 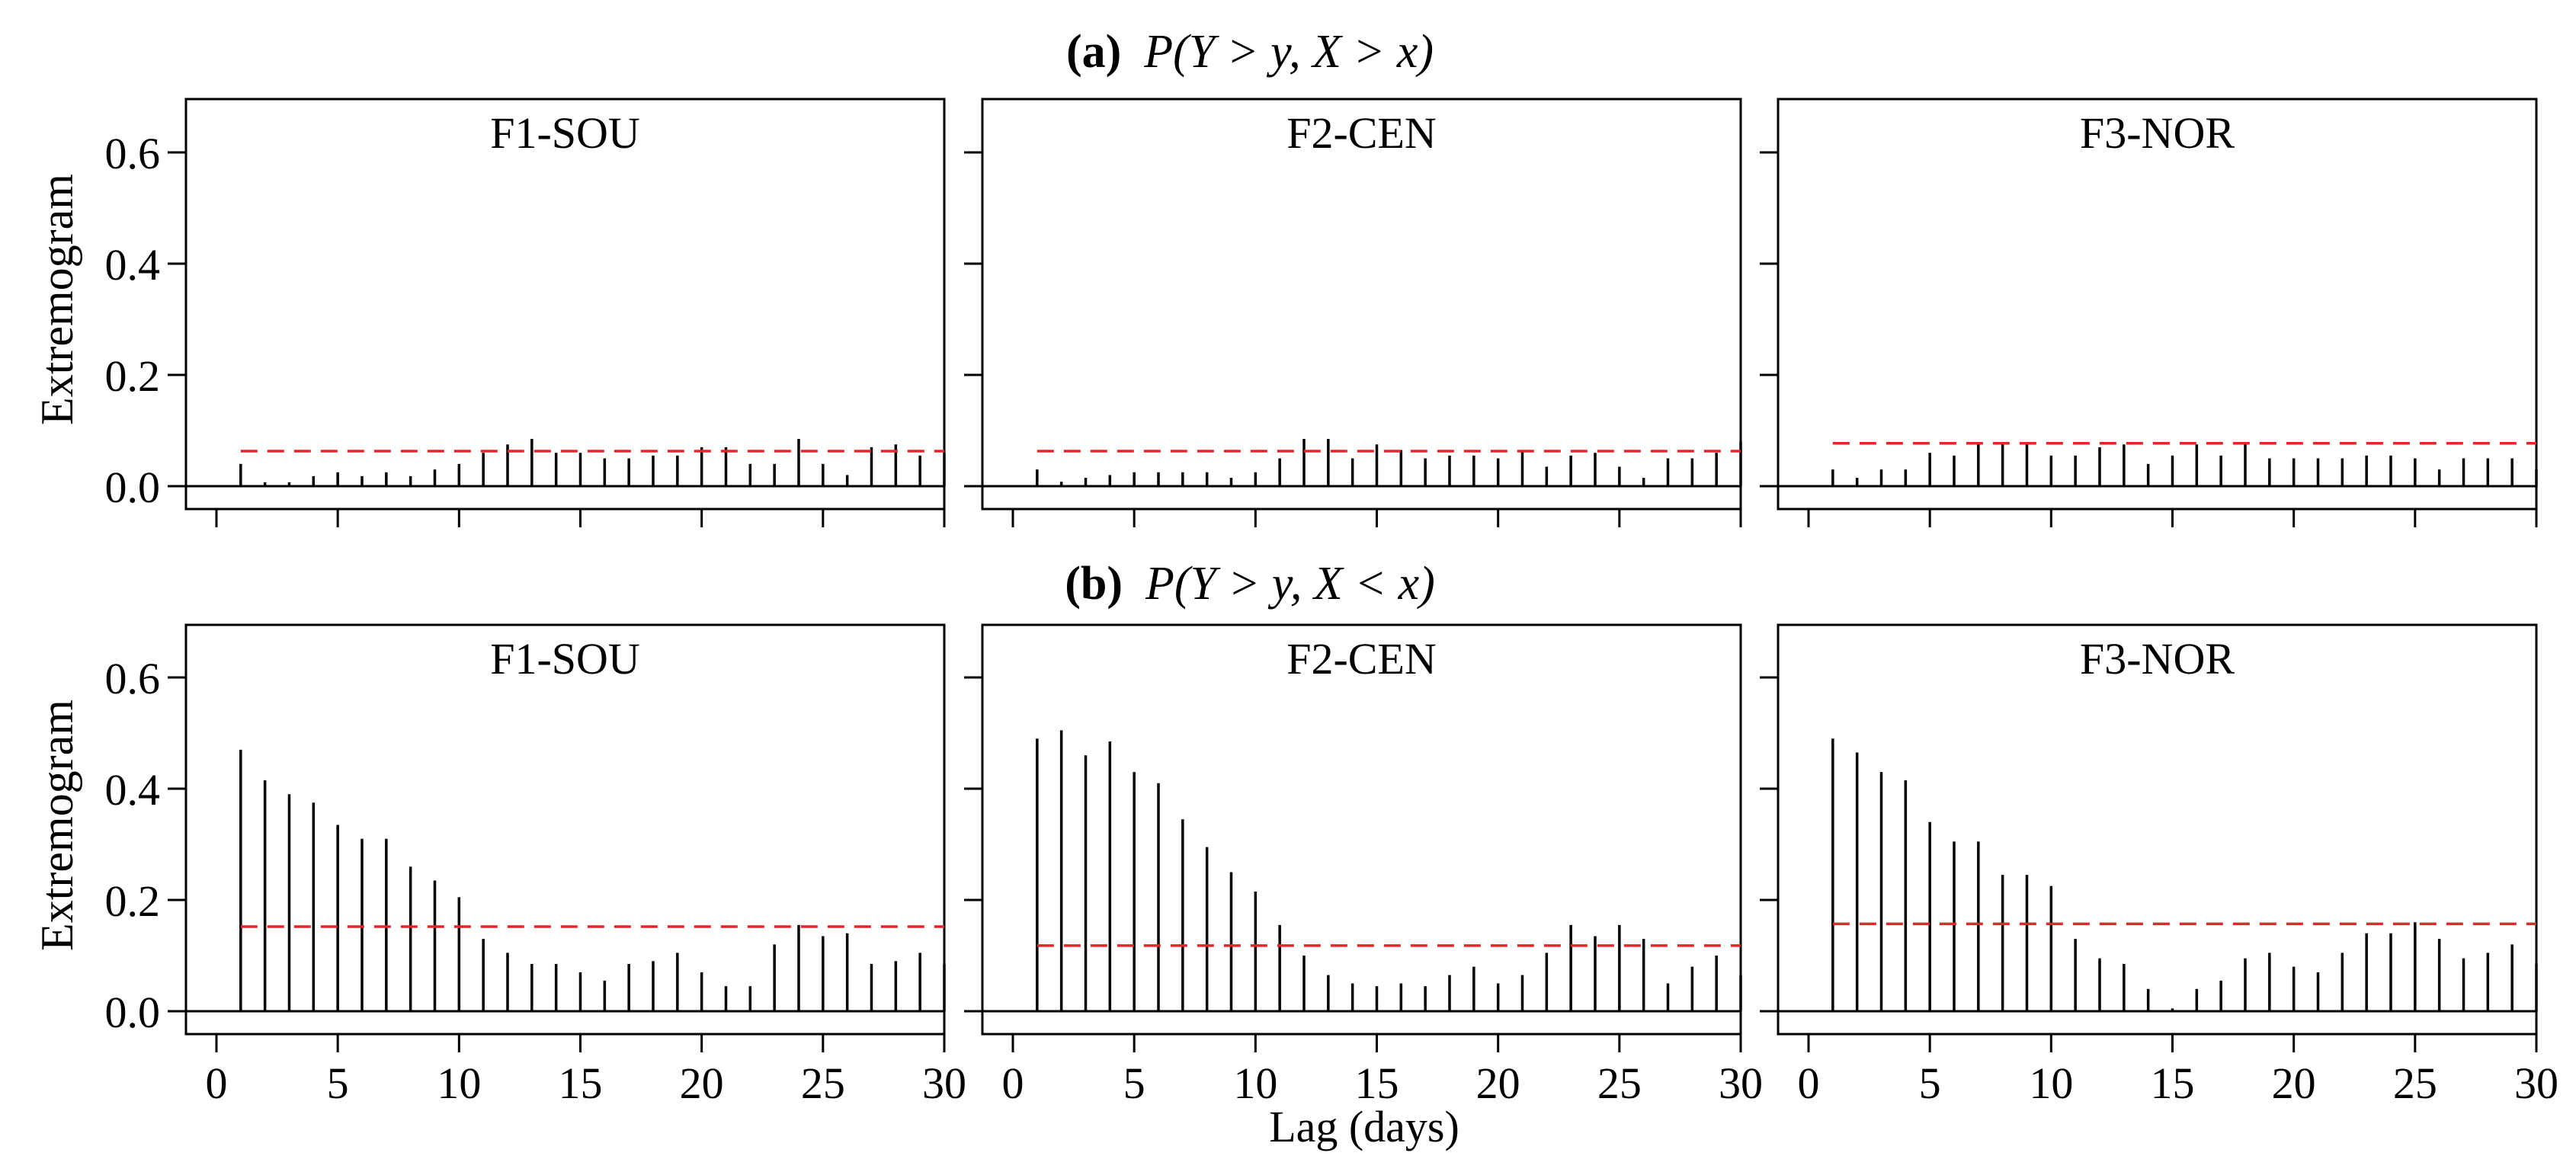 What do you see at coordinates (1809, 1083) in the screenshot?
I see `panel-b-3-x-tick-label: 0` at bounding box center [1809, 1083].